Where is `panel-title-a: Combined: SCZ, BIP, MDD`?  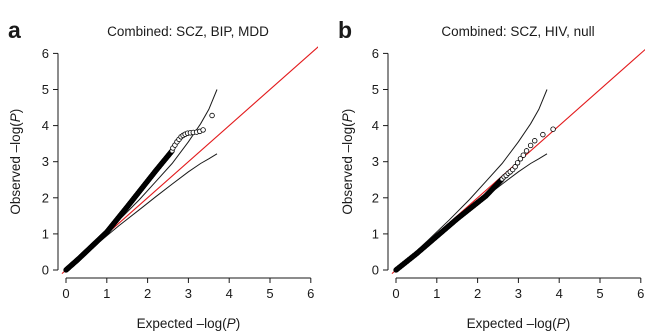
panel-title-a: Combined: SCZ, BIP, MDD is located at coordinates (188, 31).